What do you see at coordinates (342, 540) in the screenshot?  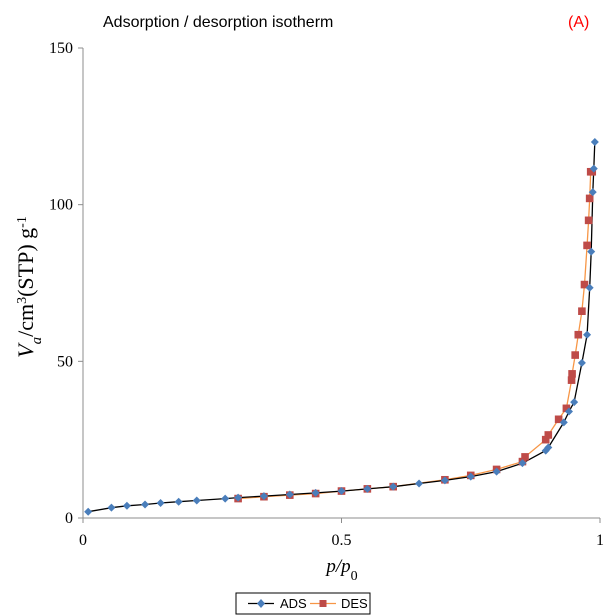 I see `x-tick-label: 0.5` at bounding box center [342, 540].